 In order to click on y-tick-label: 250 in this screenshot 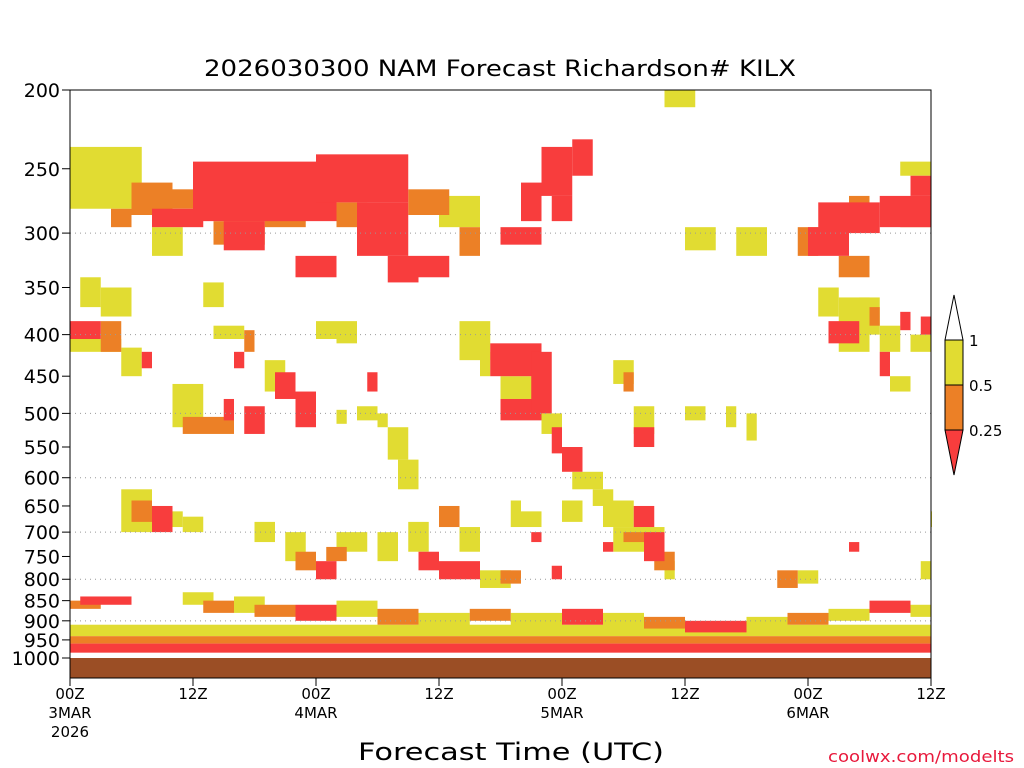, I will do `click(42, 170)`.